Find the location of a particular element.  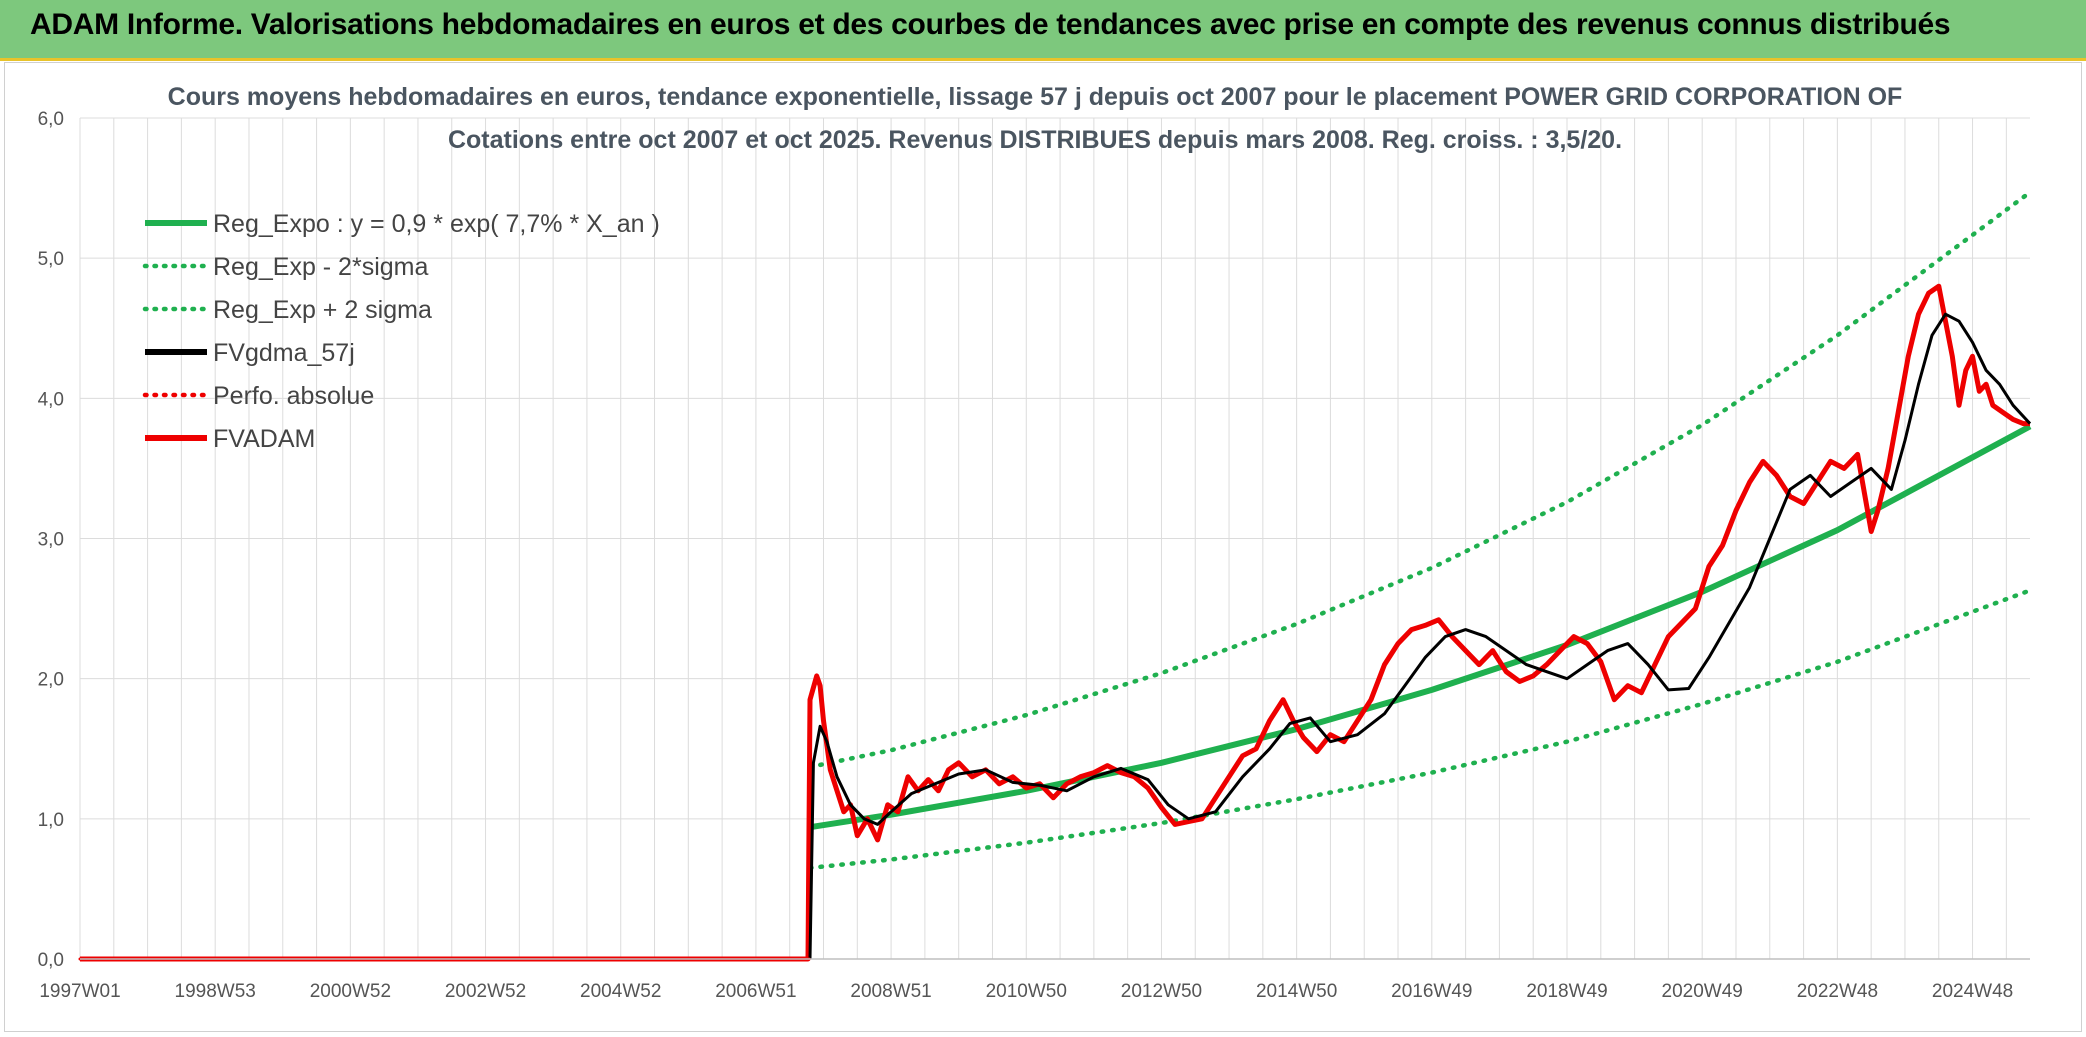

x-tick-label: 2012W50 is located at coordinates (1161, 991).